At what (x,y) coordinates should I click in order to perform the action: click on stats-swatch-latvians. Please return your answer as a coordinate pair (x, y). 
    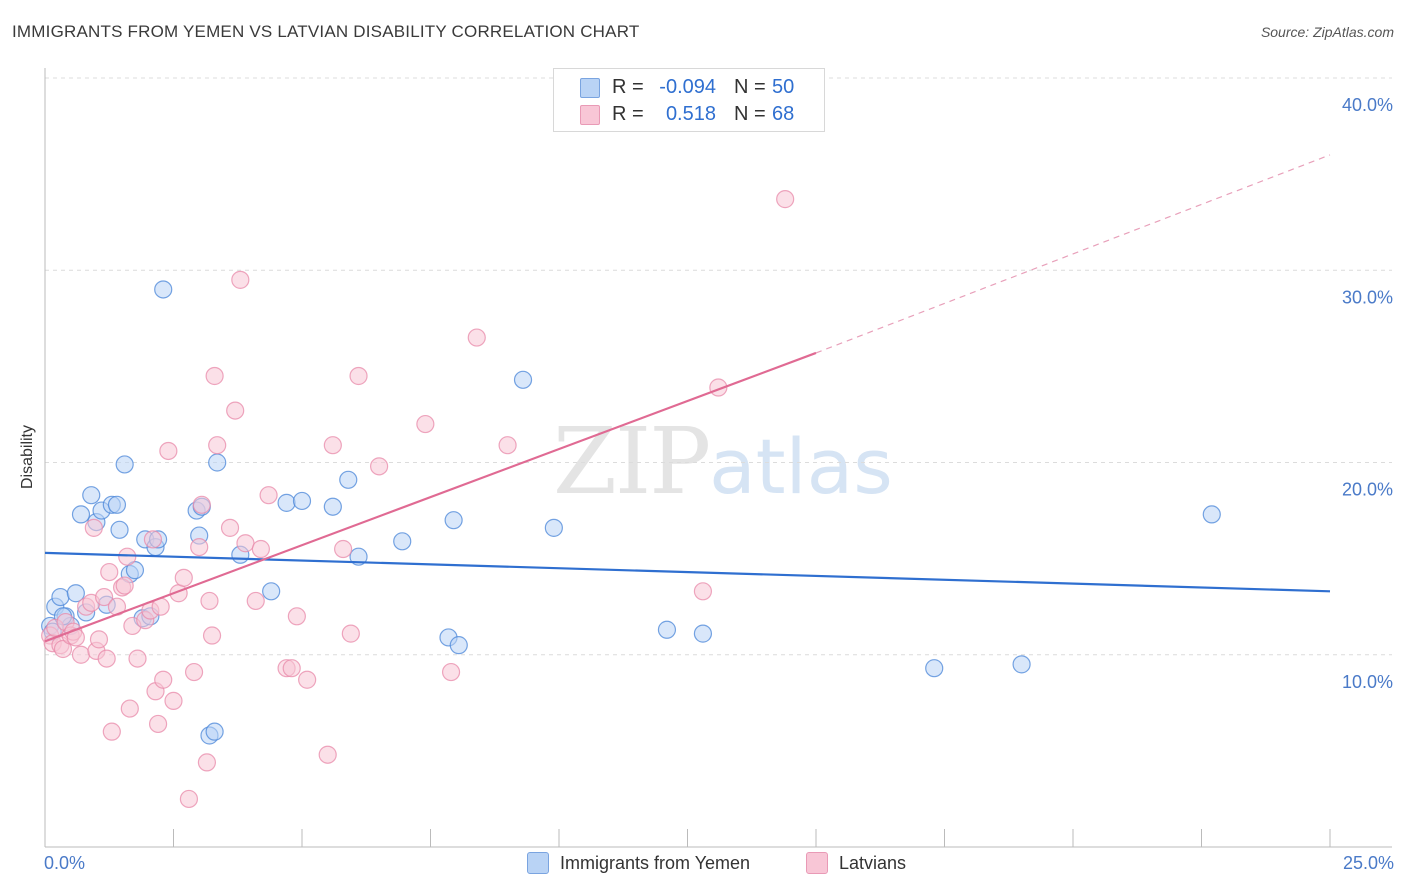
    Looking at the image, I should click on (590, 115).